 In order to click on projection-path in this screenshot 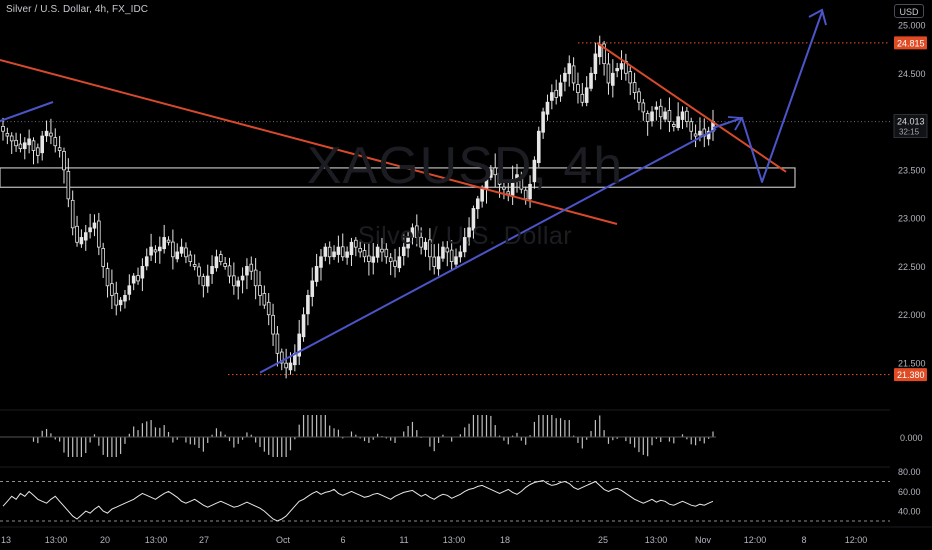, I will do `click(769, 95)`.